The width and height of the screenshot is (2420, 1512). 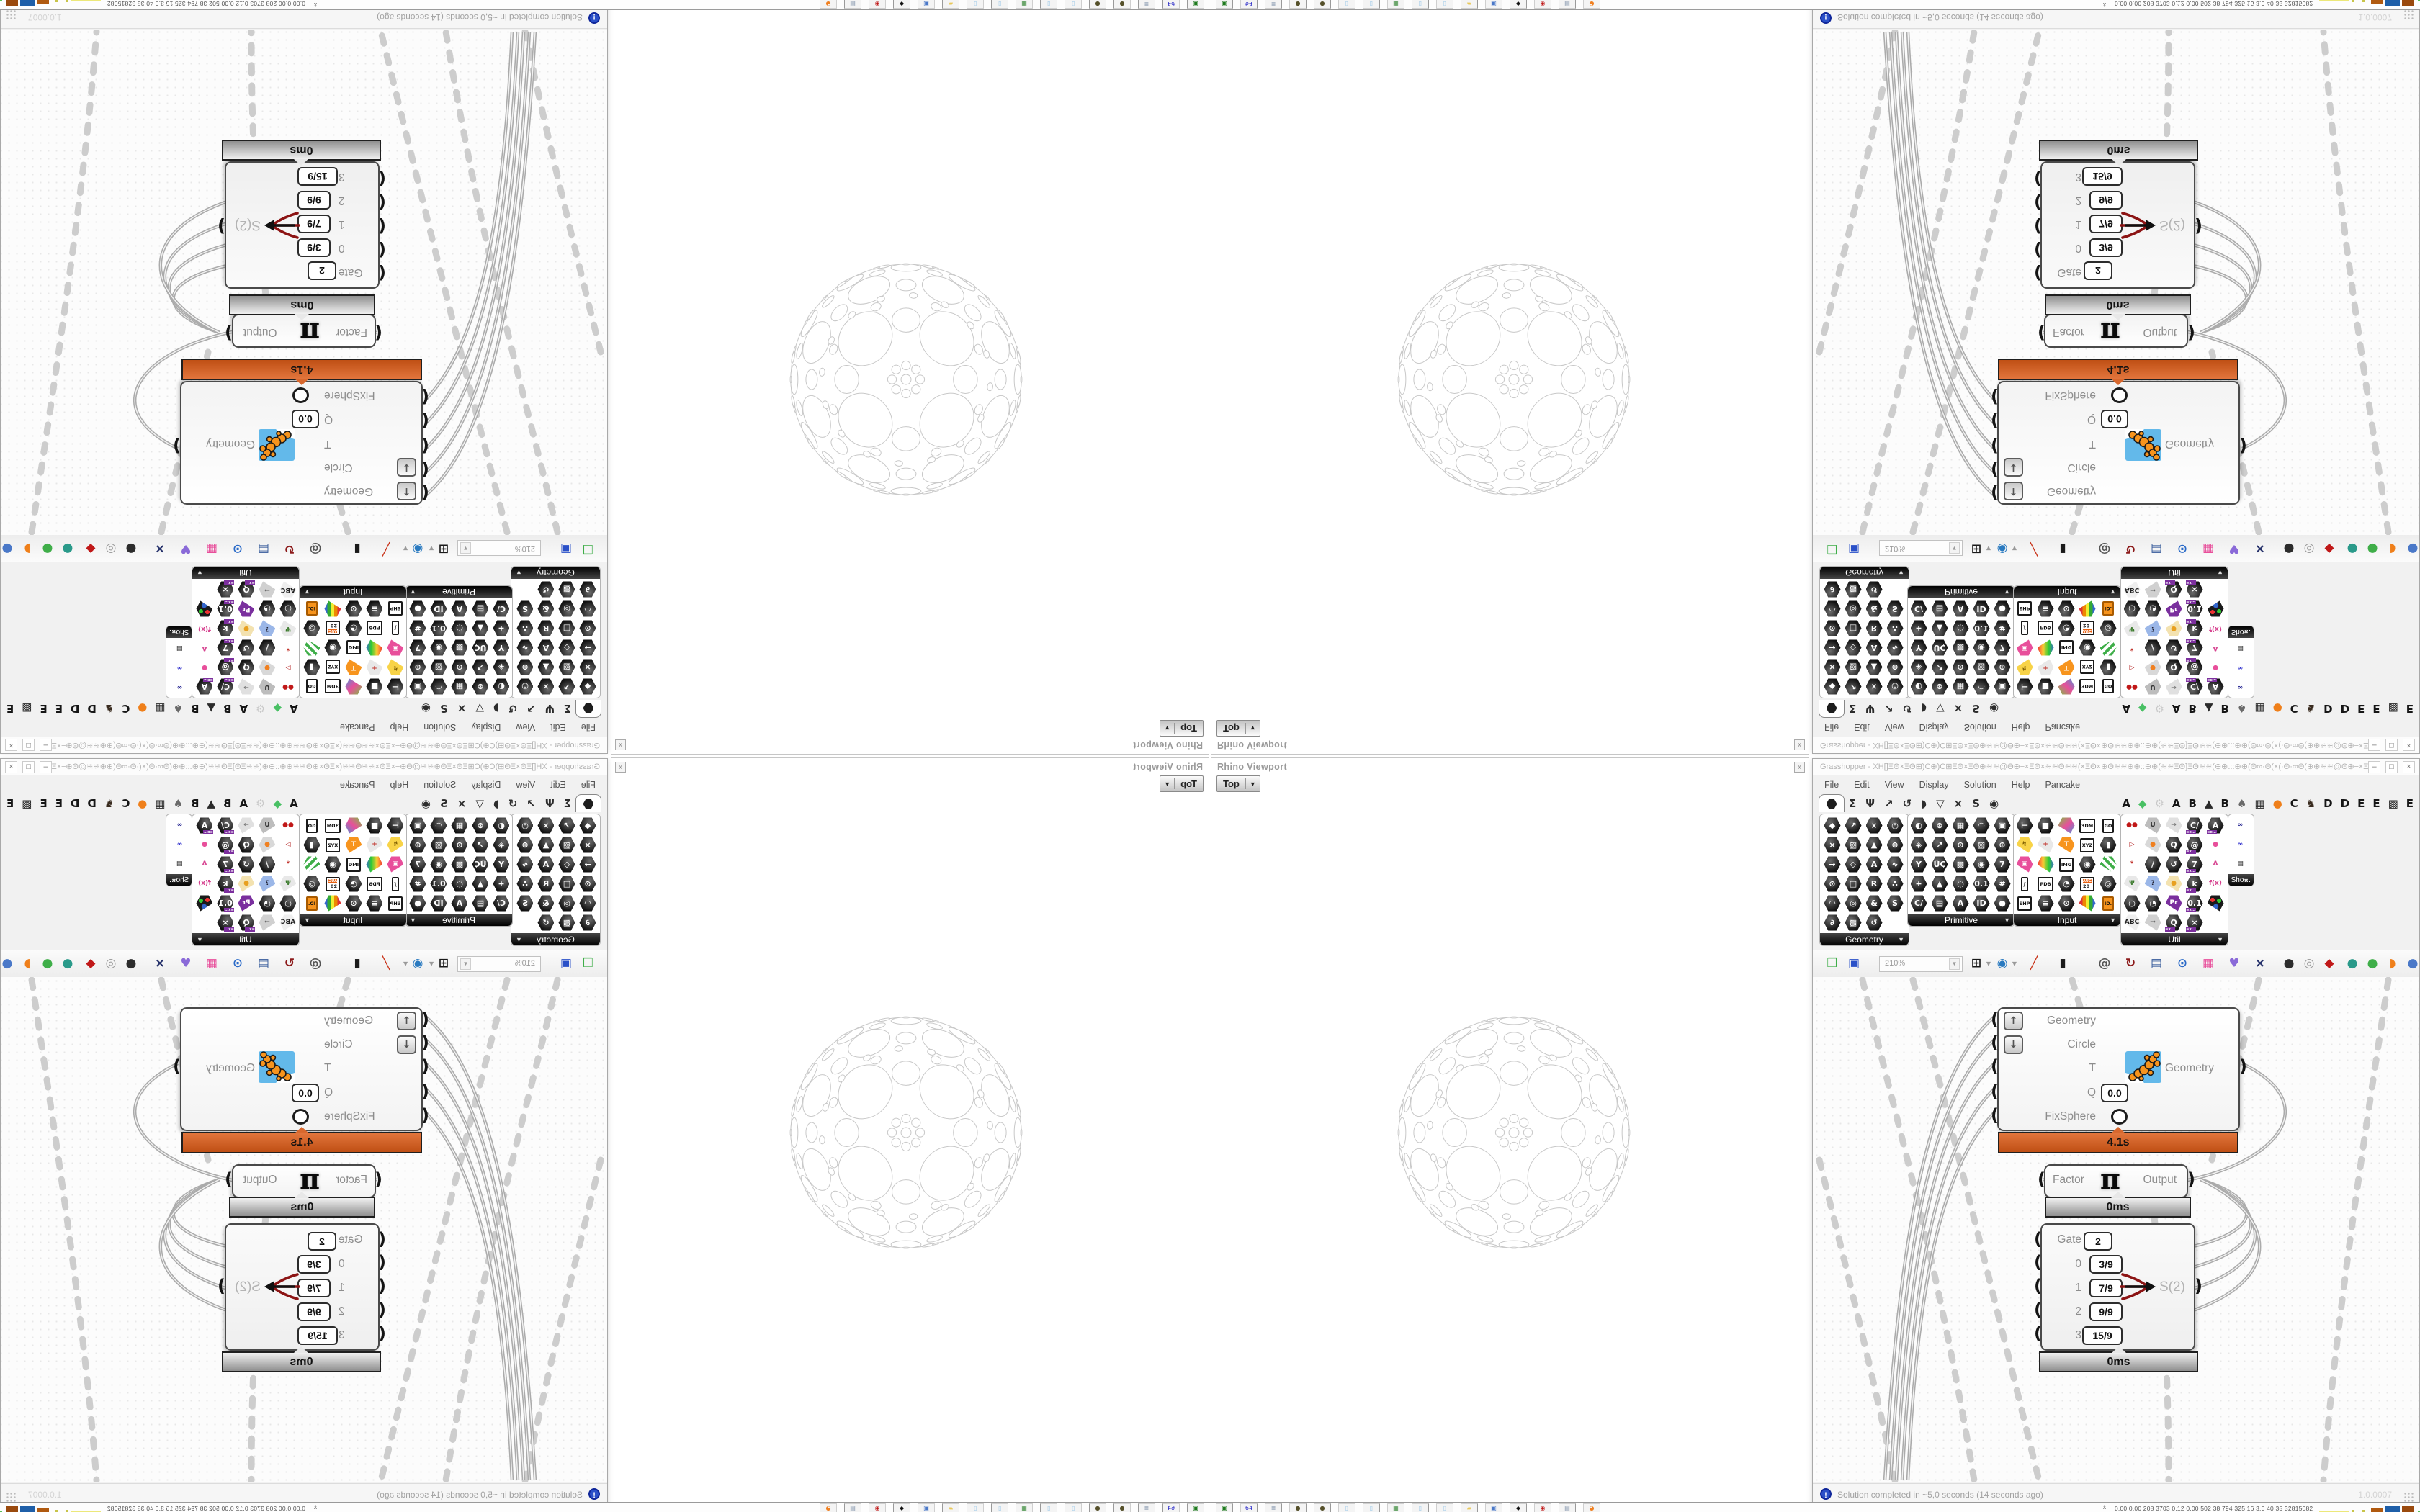 I want to click on tab-plugin-17: E, so click(x=2410, y=709).